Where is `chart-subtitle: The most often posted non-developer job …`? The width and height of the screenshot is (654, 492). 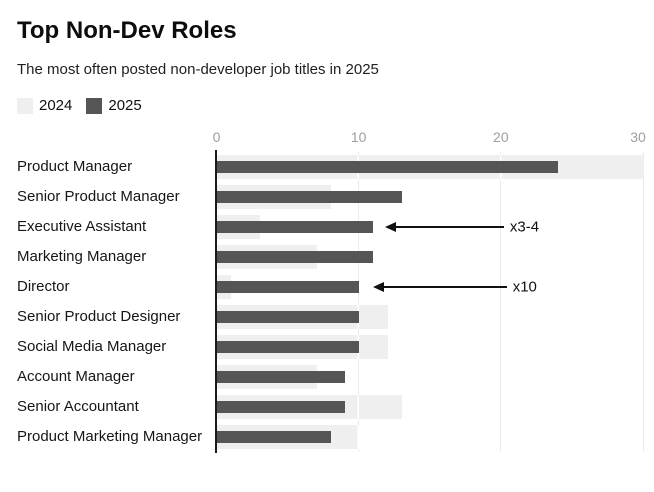 chart-subtitle: The most often posted non-developer job … is located at coordinates (198, 69).